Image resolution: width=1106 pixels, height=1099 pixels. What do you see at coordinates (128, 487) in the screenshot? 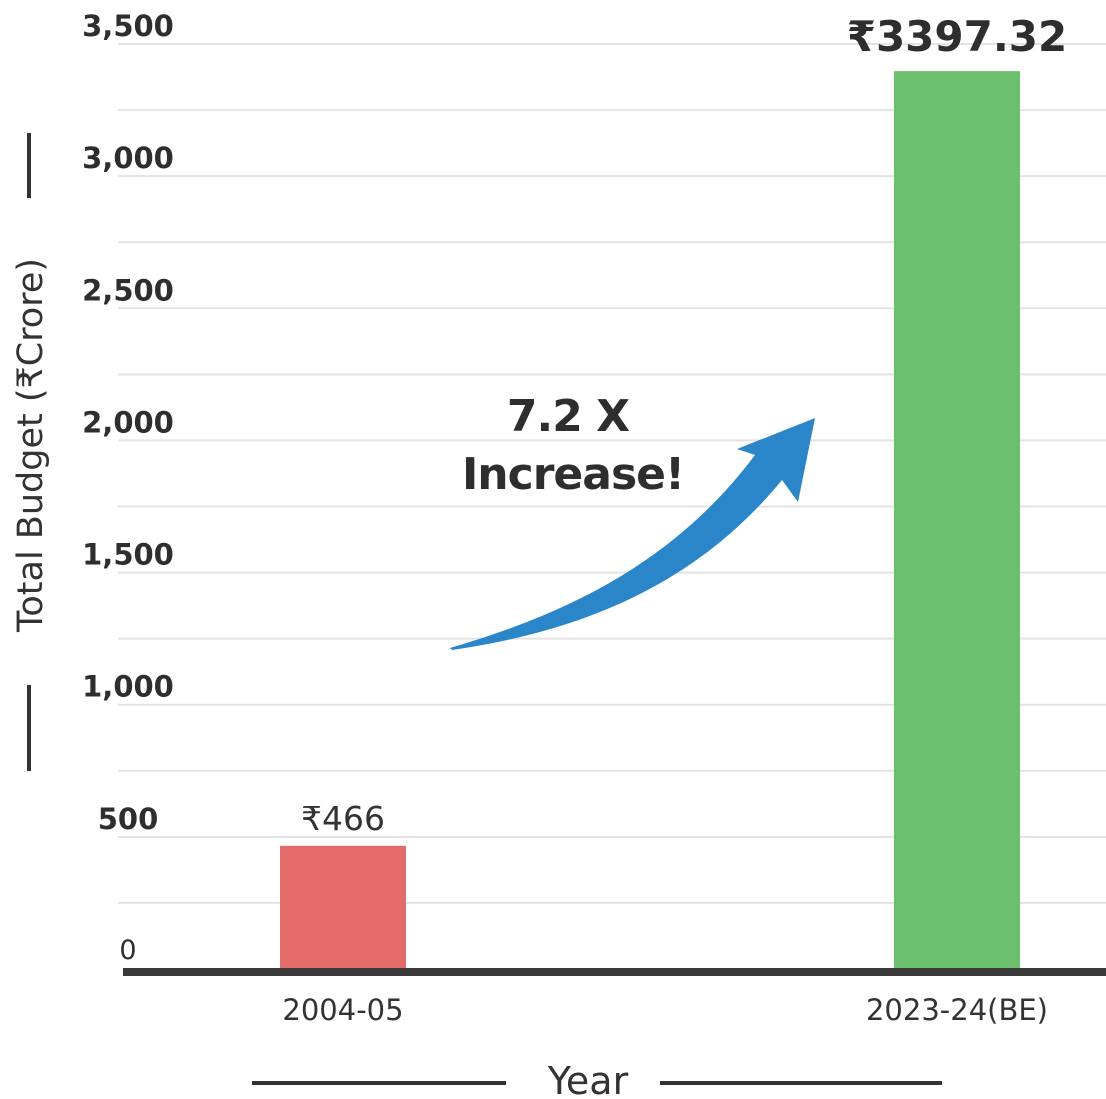
I see `y-axis-ticks: 0 500 1,000 1,500 2,000 2,500 3,000 3,500` at bounding box center [128, 487].